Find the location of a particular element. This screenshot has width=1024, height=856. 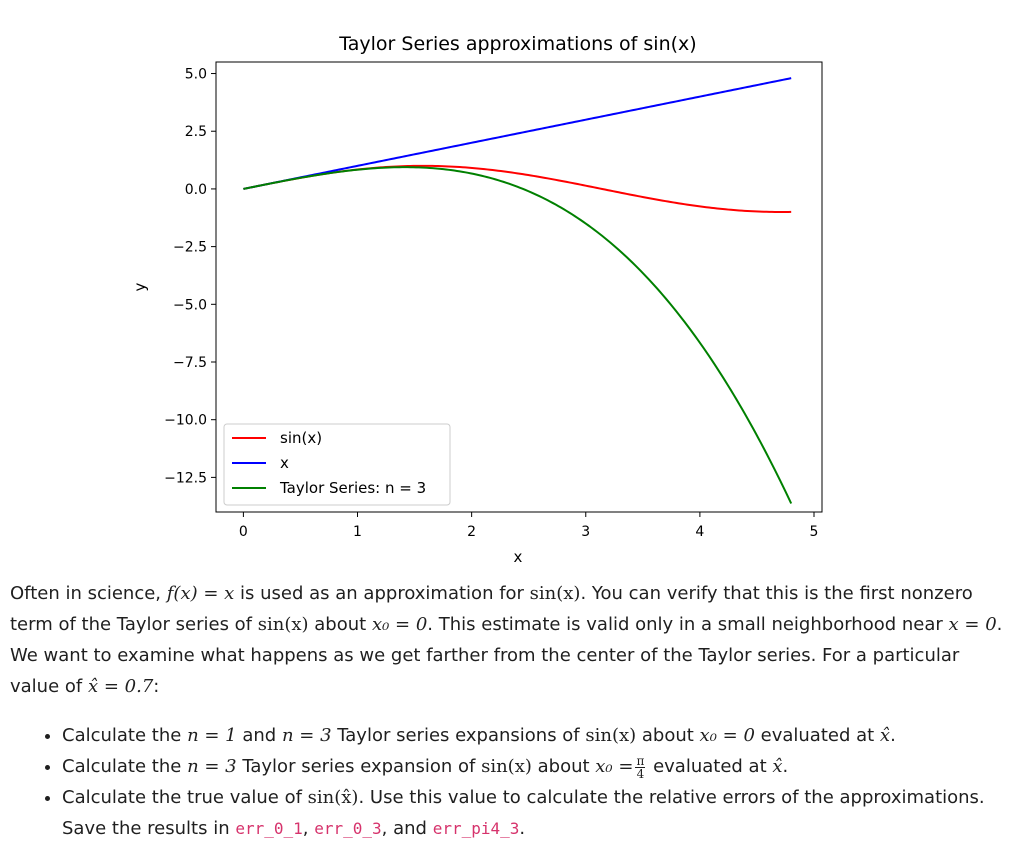

code-err-0-1: err_0_1 is located at coordinates (269, 828).